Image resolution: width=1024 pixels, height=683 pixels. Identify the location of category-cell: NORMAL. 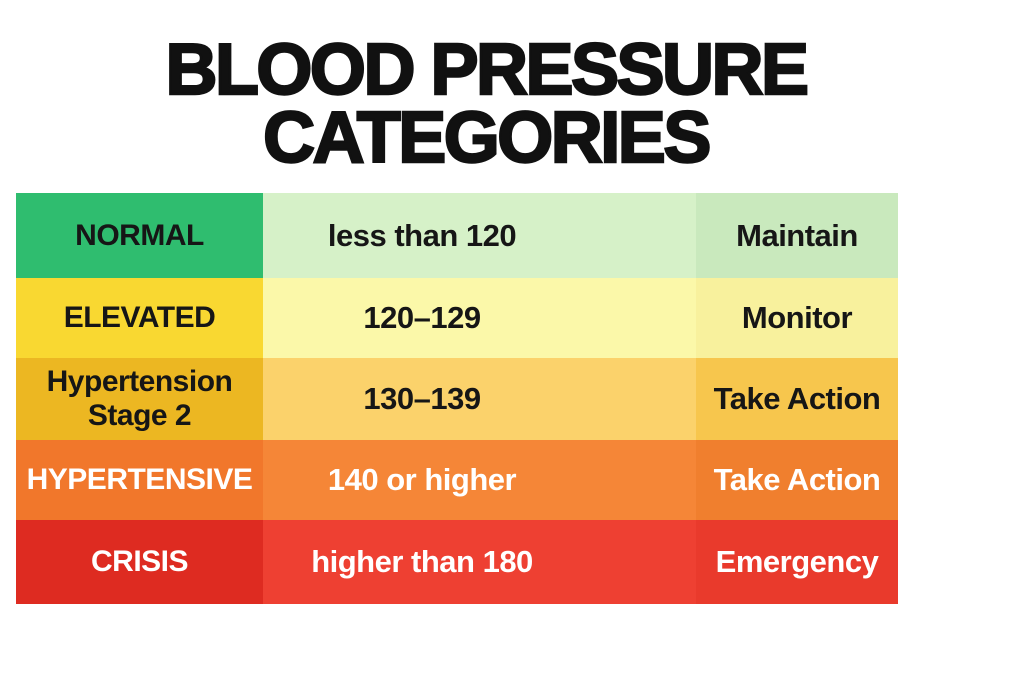
(139, 235).